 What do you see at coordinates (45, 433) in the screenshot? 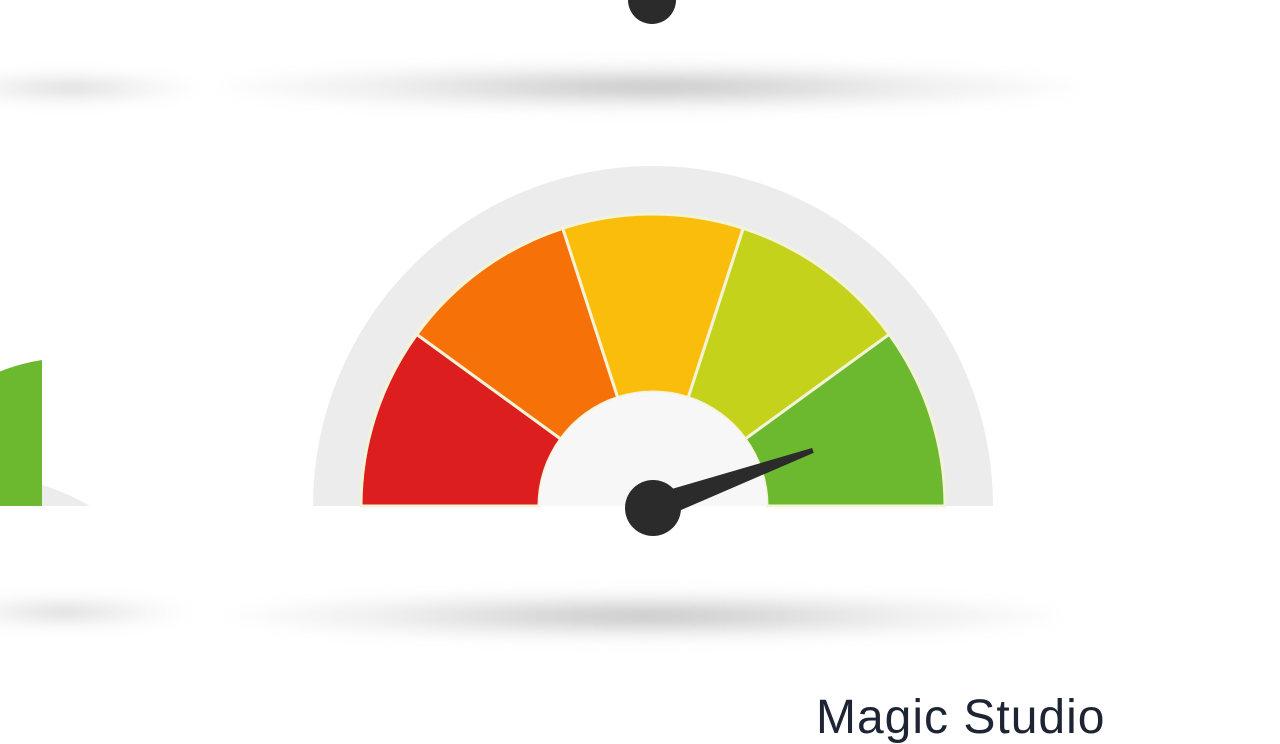
I see `partial-gauge-icon` at bounding box center [45, 433].